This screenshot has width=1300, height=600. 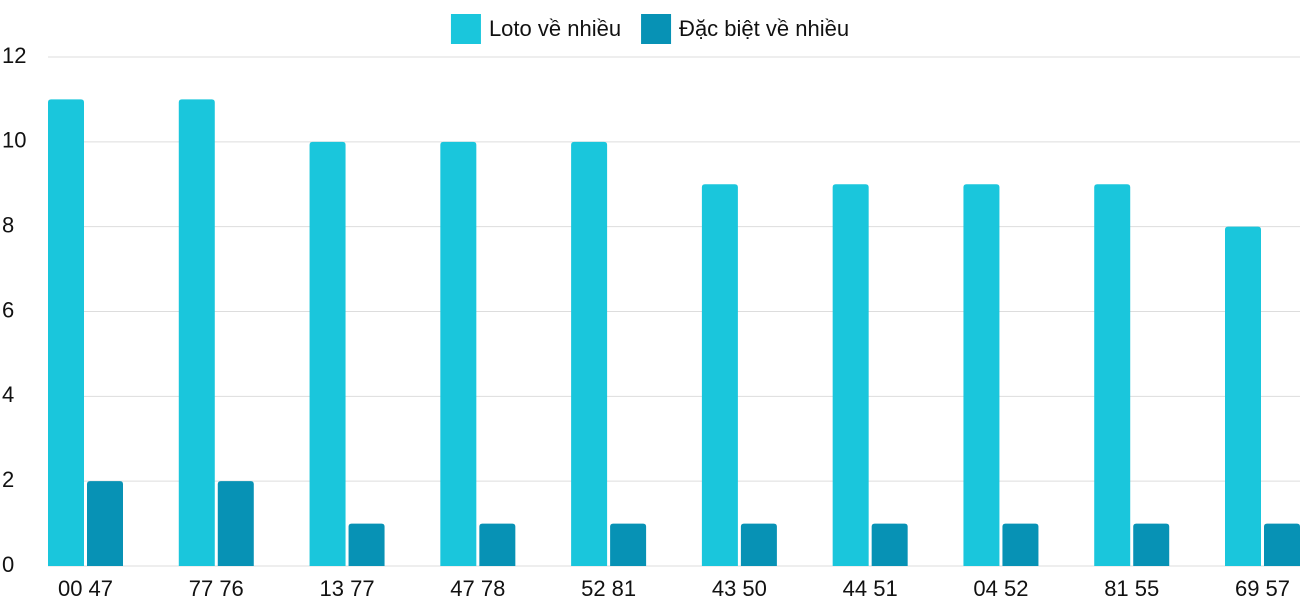 I want to click on x-tick-label: 47 78, so click(x=477, y=588).